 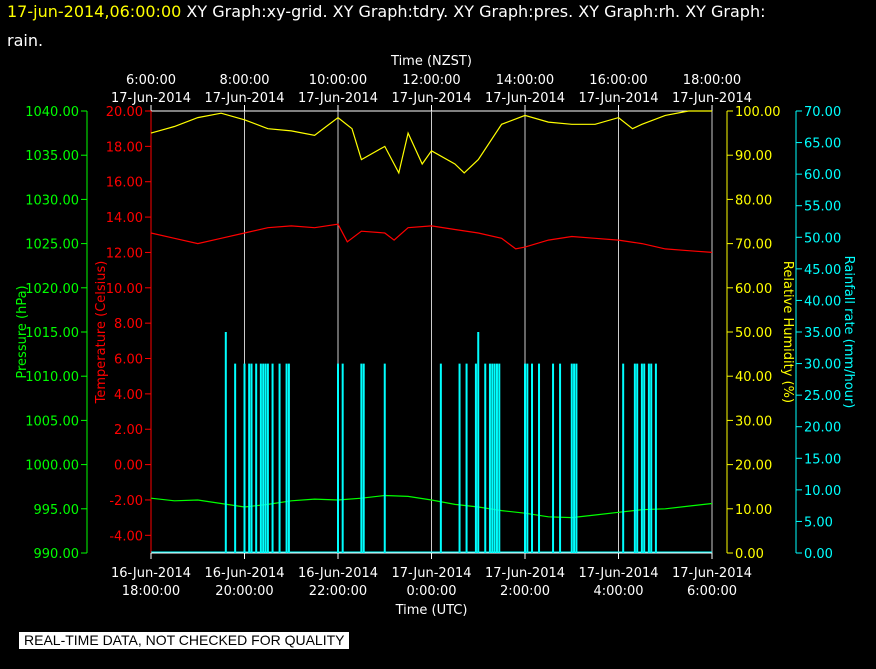 What do you see at coordinates (822, 365) in the screenshot?
I see `rain-tick-label: 30.00` at bounding box center [822, 365].